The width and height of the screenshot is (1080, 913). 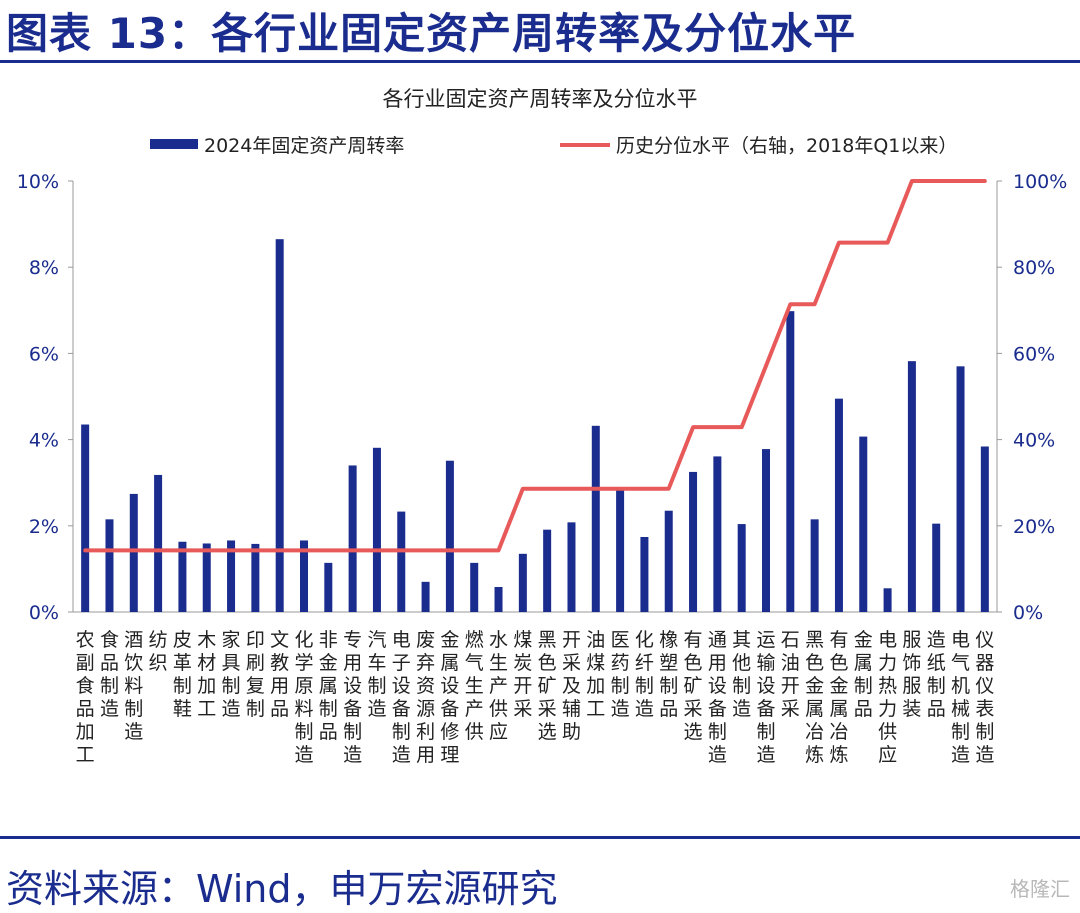 I want to click on x-tick-label: 油煤加工, so click(x=595, y=674).